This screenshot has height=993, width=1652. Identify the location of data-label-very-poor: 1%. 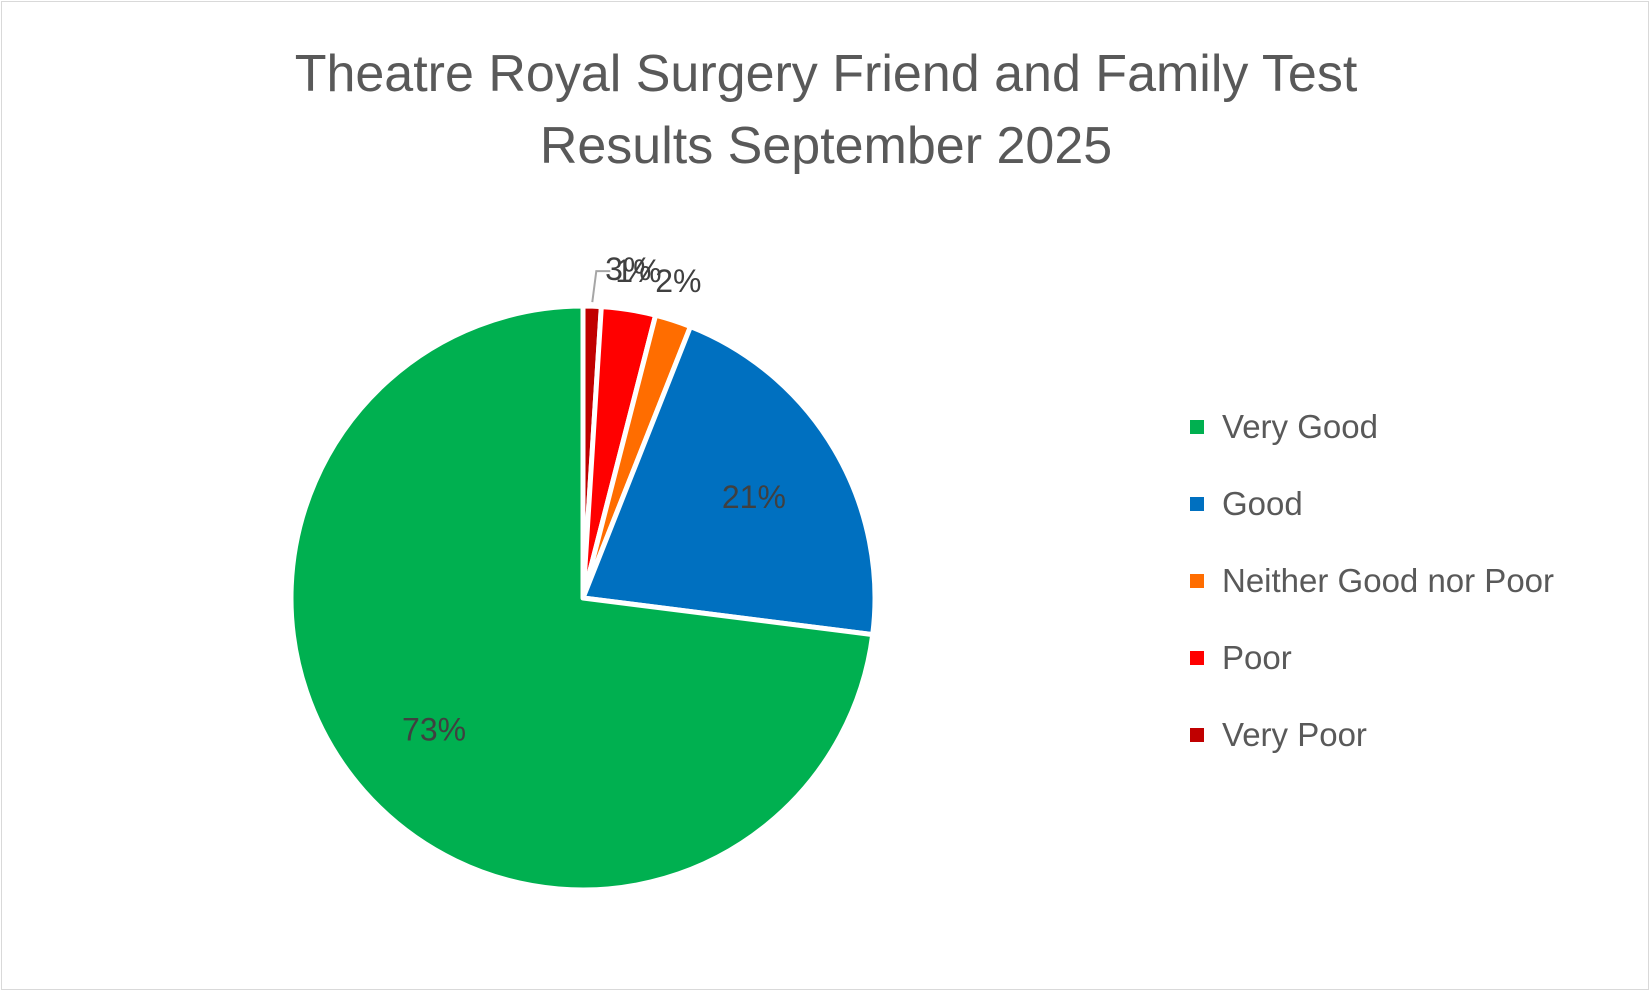
(638, 271).